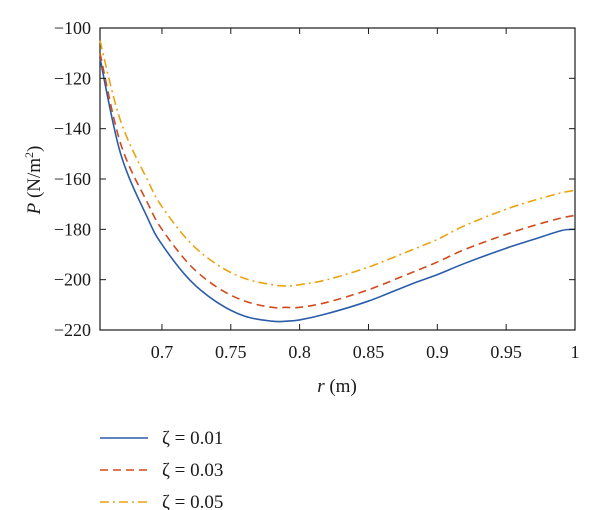 The image size is (600, 510). Describe the element at coordinates (34, 149) in the screenshot. I see `y-axis-unit-suffix: )` at that location.